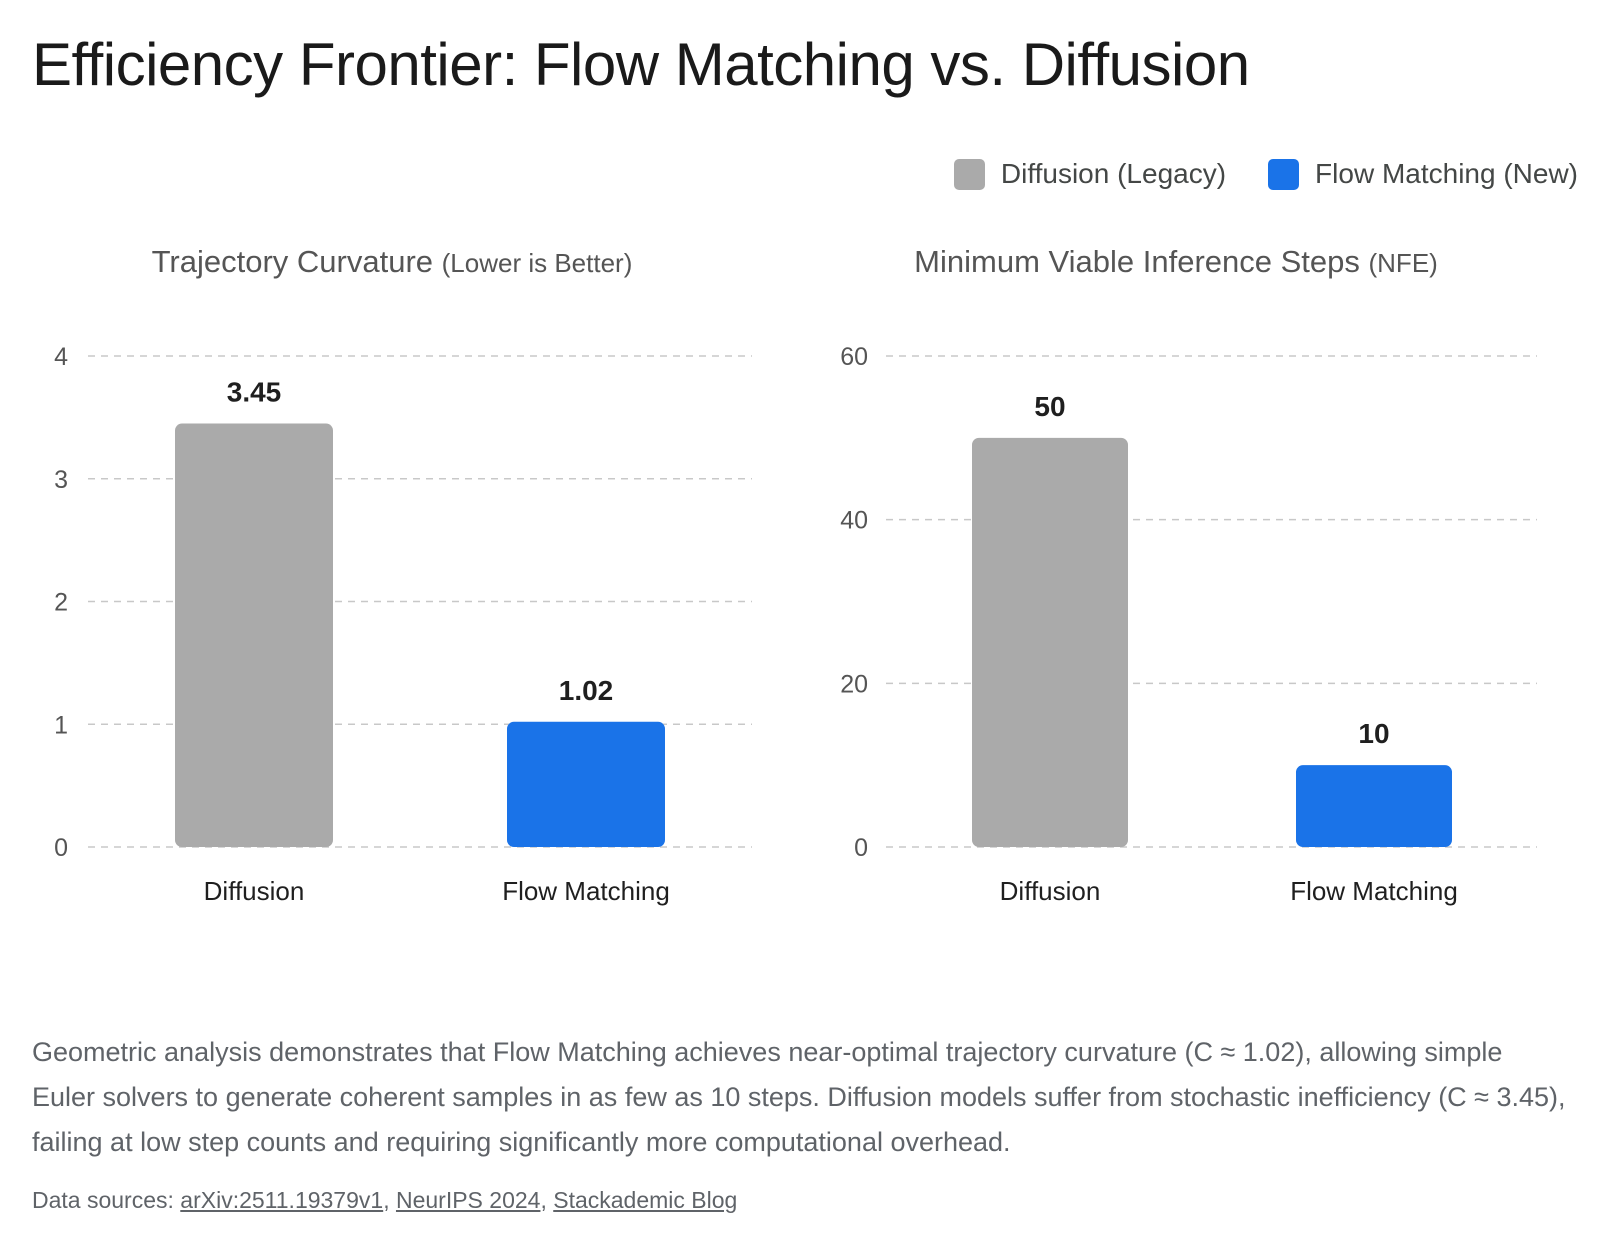  I want to click on chart2-y-tick-label: 40, so click(854, 521).